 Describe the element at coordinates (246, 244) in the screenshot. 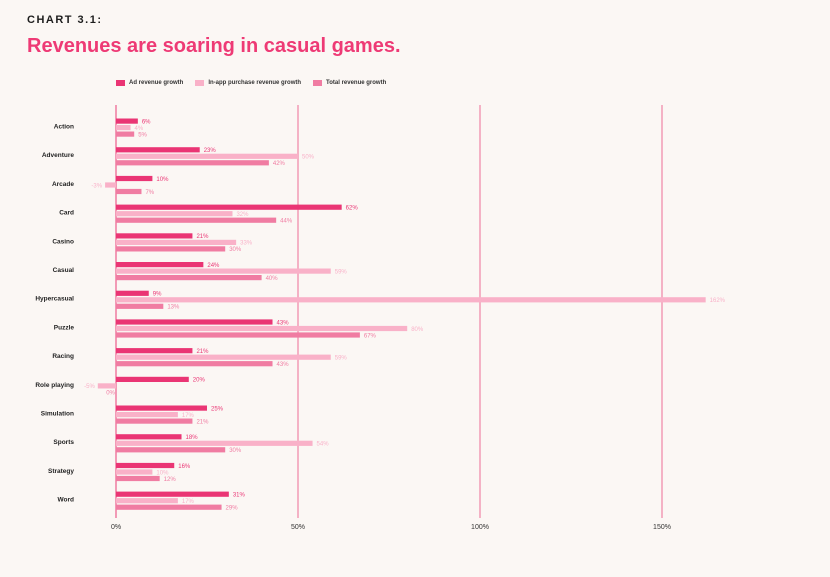

I see `data-label: 33%` at that location.